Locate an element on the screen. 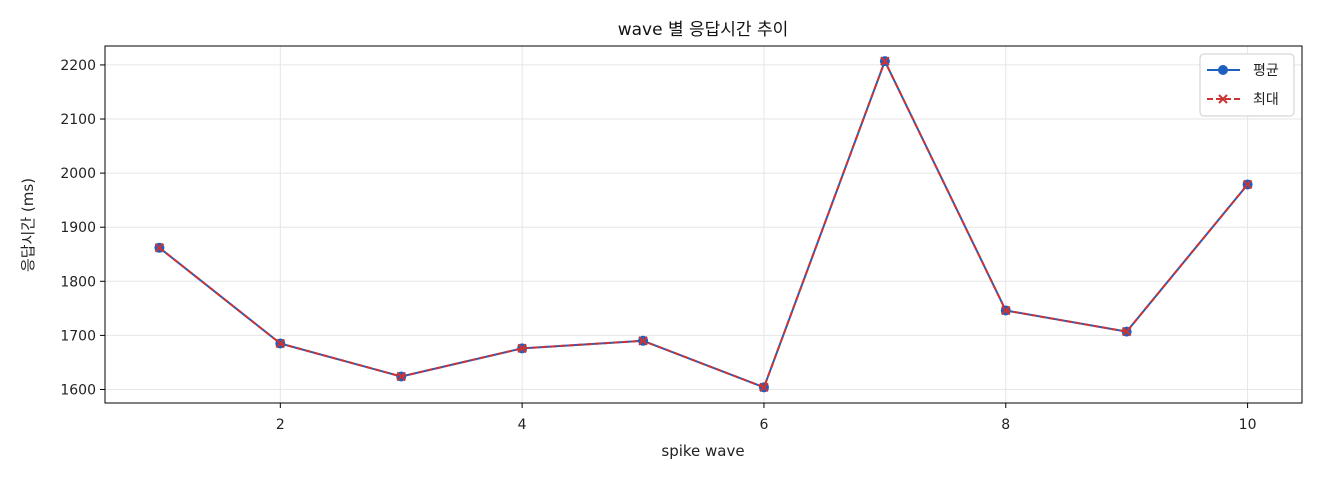 Image resolution: width=1320 pixels, height=480 pixels. x-tick-label: 8 is located at coordinates (1005, 425).